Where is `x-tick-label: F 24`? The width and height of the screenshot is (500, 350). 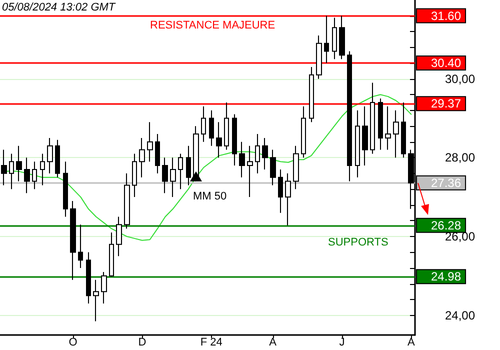
x-tick-label: F 24 is located at coordinates (211, 342).